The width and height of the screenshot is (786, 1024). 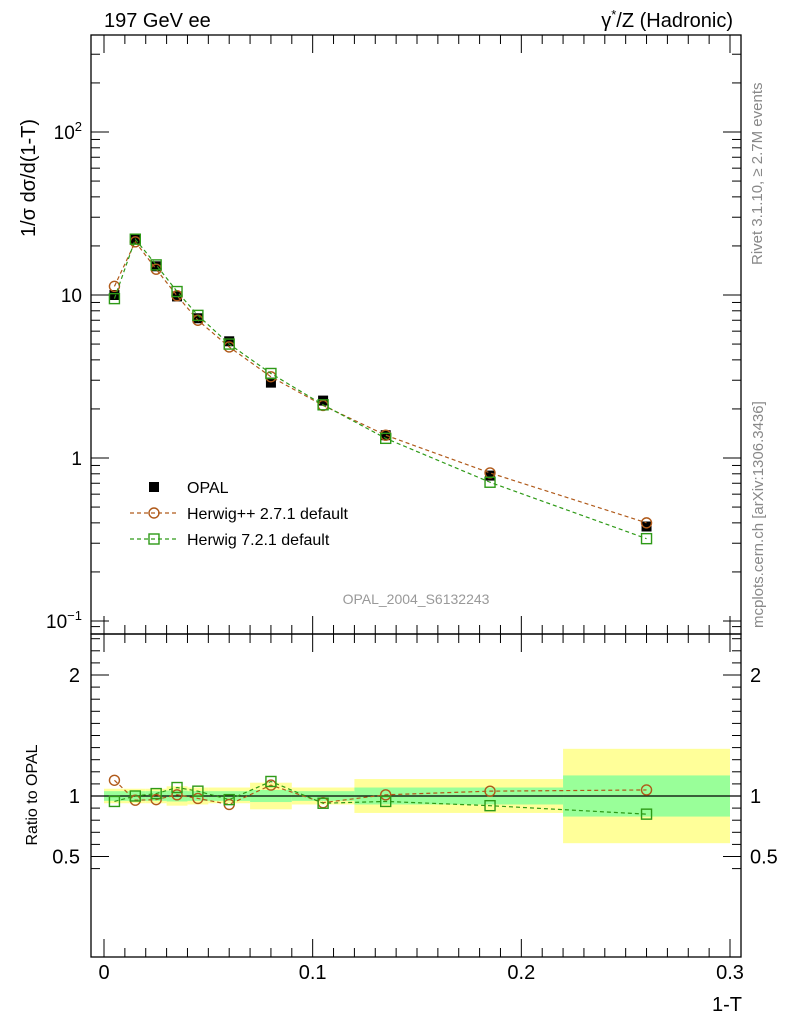 What do you see at coordinates (758, 514) in the screenshot?
I see `mcplots-label: mcplots.cern.ch [arXiv:1306.3436]` at bounding box center [758, 514].